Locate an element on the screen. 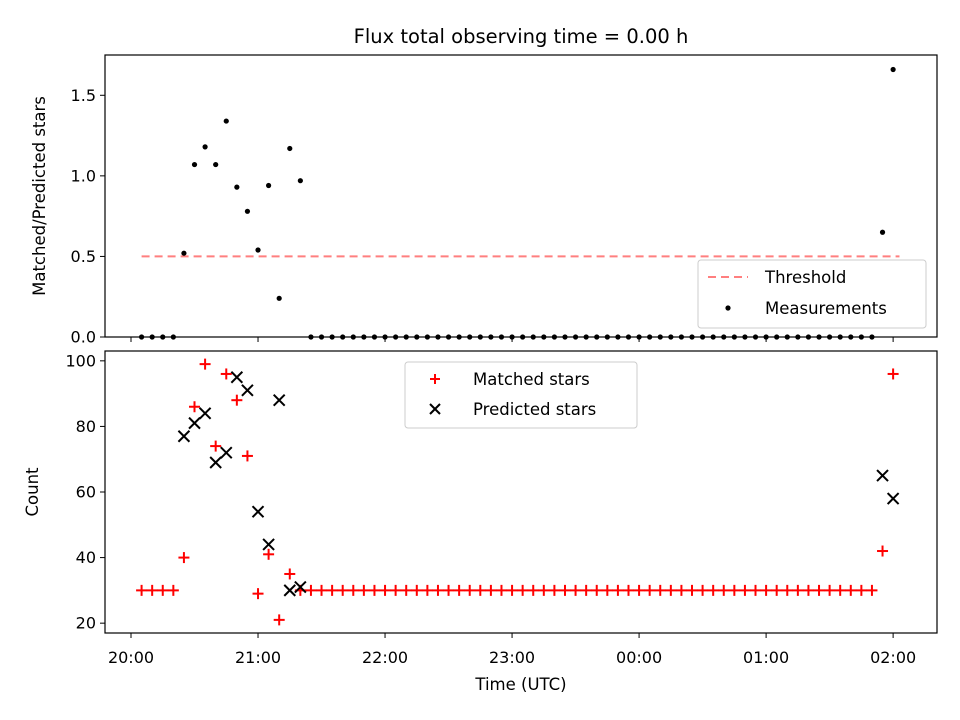 The width and height of the screenshot is (960, 720). bottom-y-axis-label: Count is located at coordinates (32, 492).